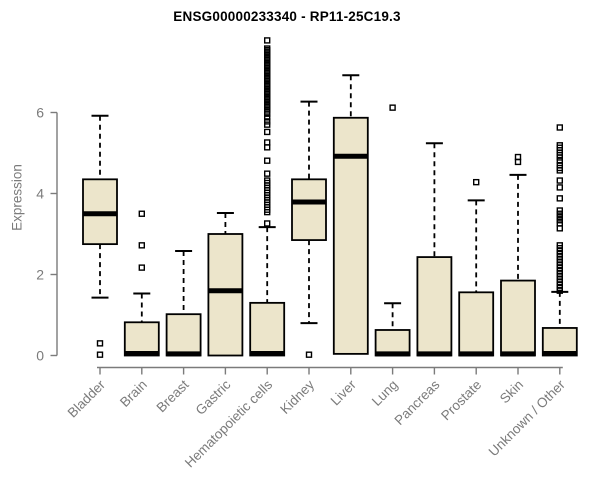  Describe the element at coordinates (417, 402) in the screenshot. I see `x-tick-label-pancreas: Pancreas` at that location.